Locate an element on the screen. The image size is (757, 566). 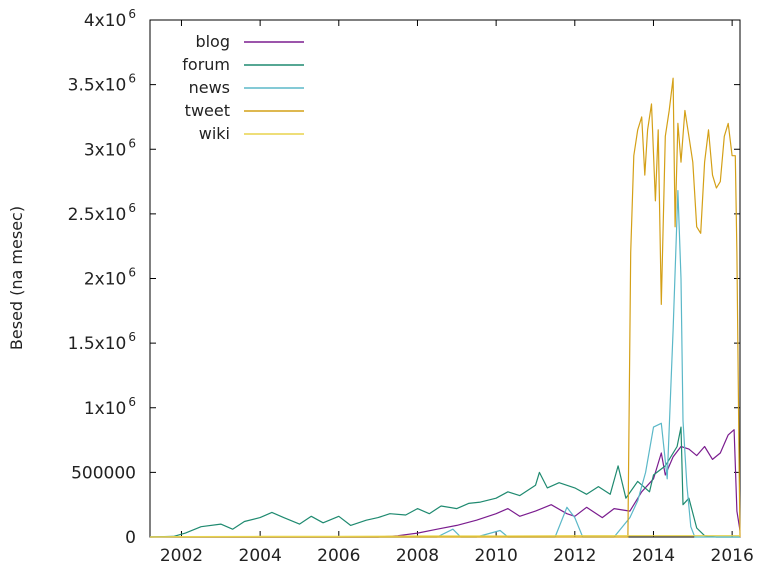
x-tick-label: 2014 is located at coordinates (653, 556).